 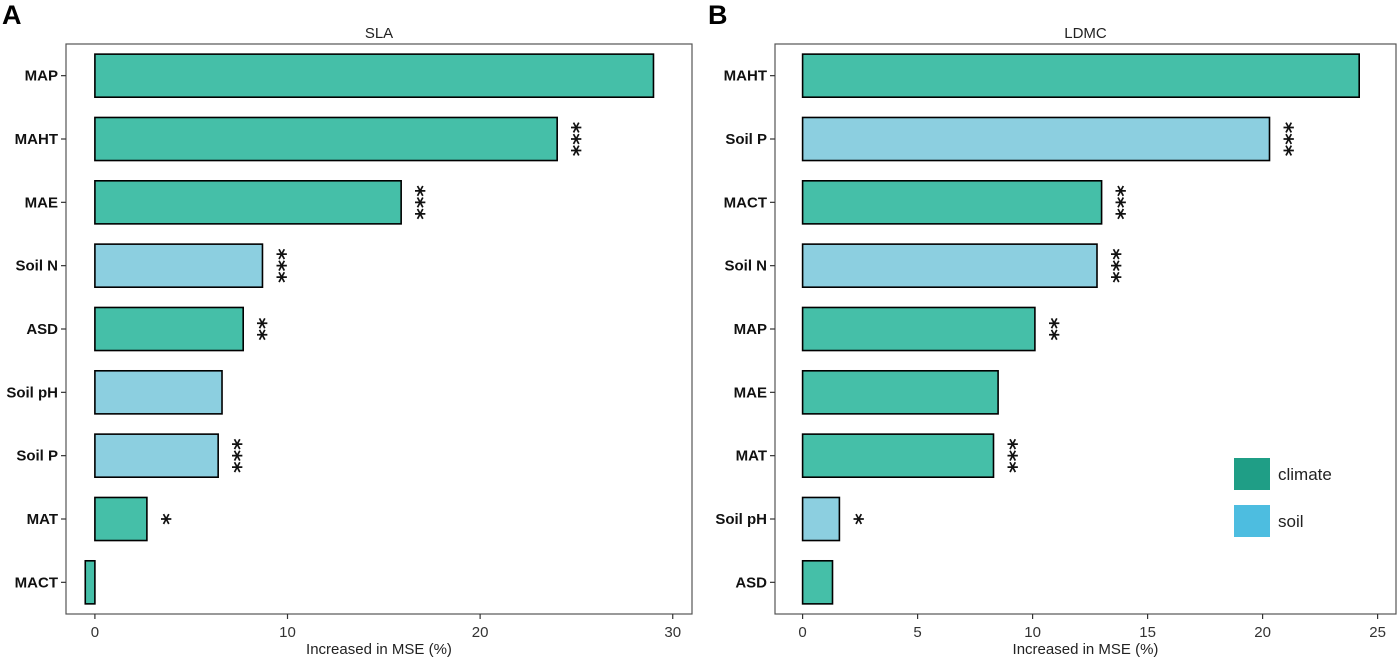 I want to click on legend: climate soil, so click(x=1283, y=497).